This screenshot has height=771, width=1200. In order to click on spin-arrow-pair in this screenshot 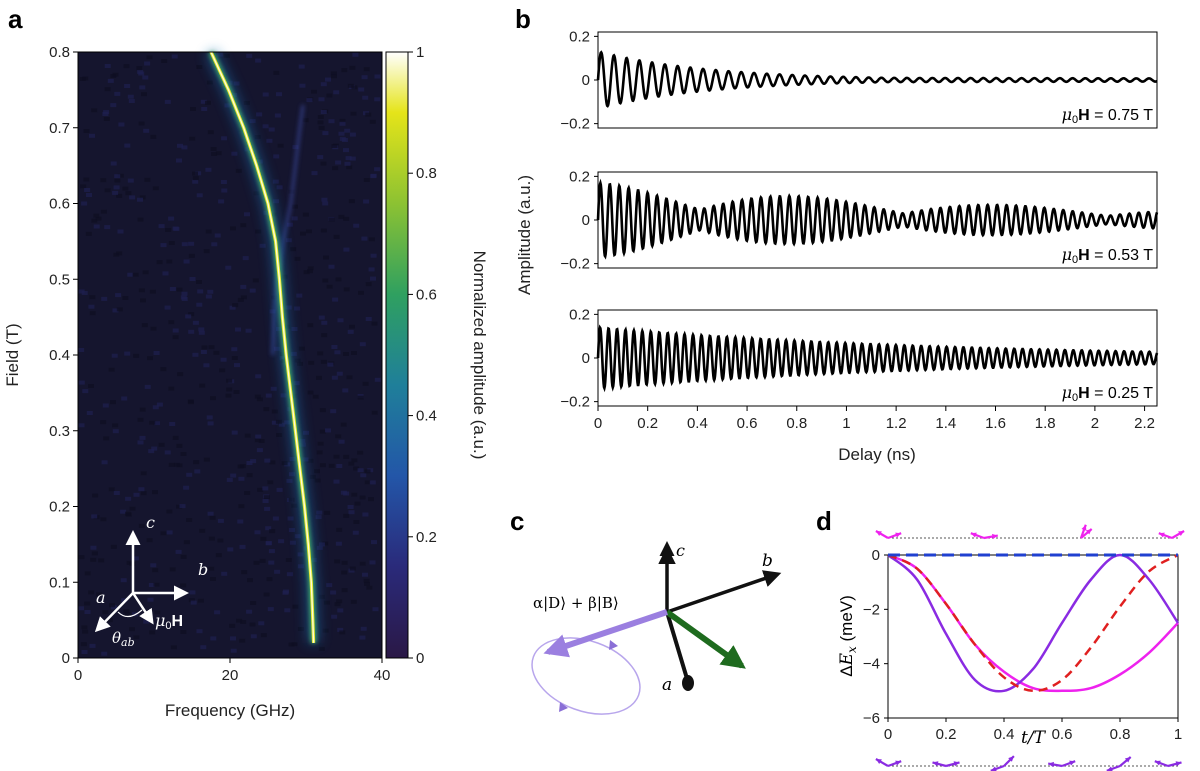, I will do `click(888, 535)`.